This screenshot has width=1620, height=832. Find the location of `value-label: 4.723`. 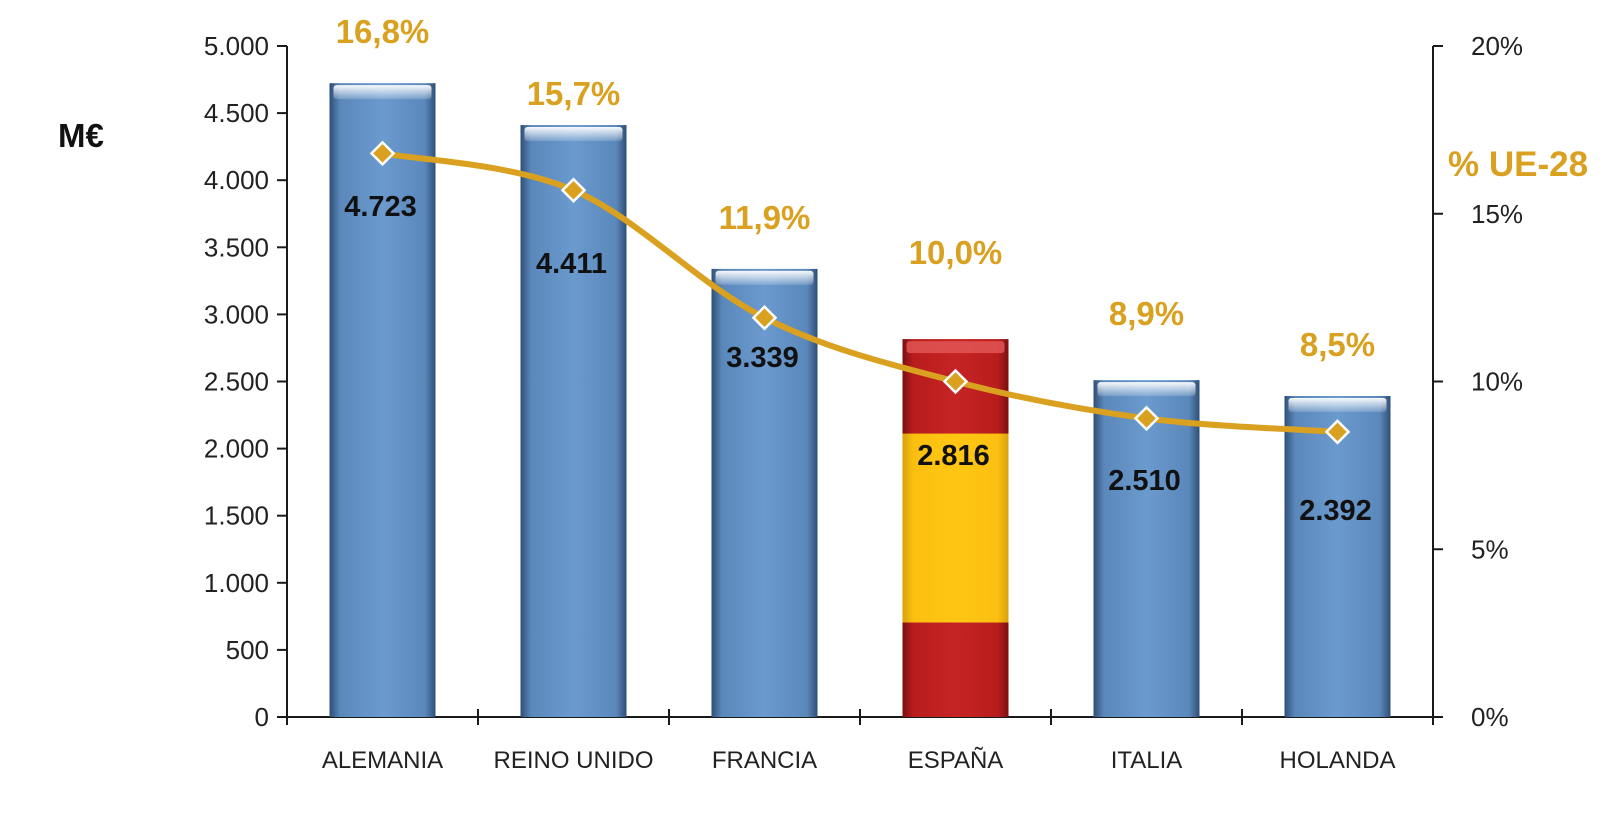

value-label: 4.723 is located at coordinates (380, 207).